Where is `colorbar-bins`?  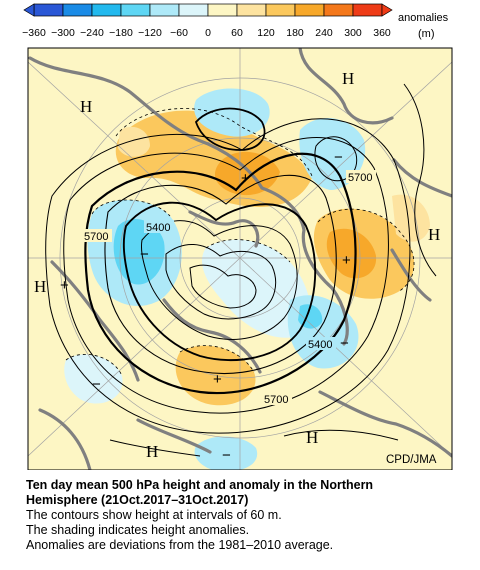
colorbar-bins is located at coordinates (208, 10).